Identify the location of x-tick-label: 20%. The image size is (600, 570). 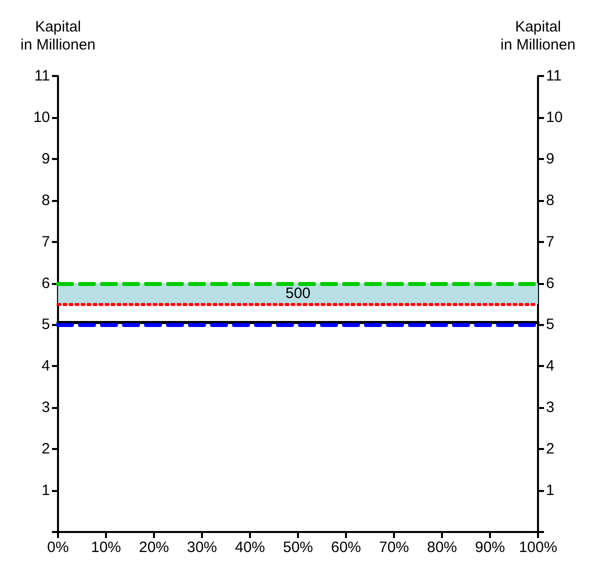
(154, 547).